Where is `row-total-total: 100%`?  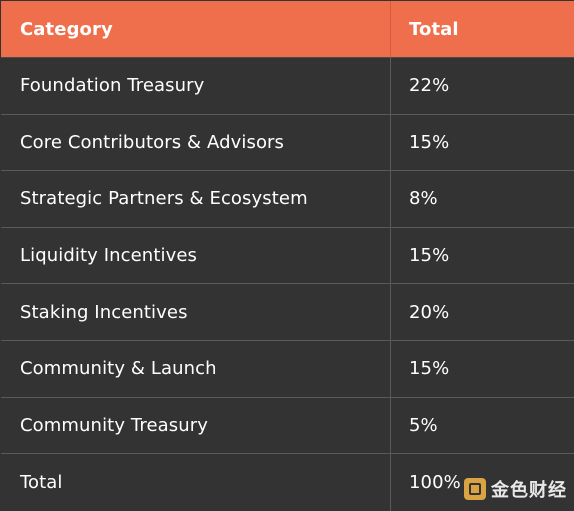 row-total-total: 100% is located at coordinates (482, 482).